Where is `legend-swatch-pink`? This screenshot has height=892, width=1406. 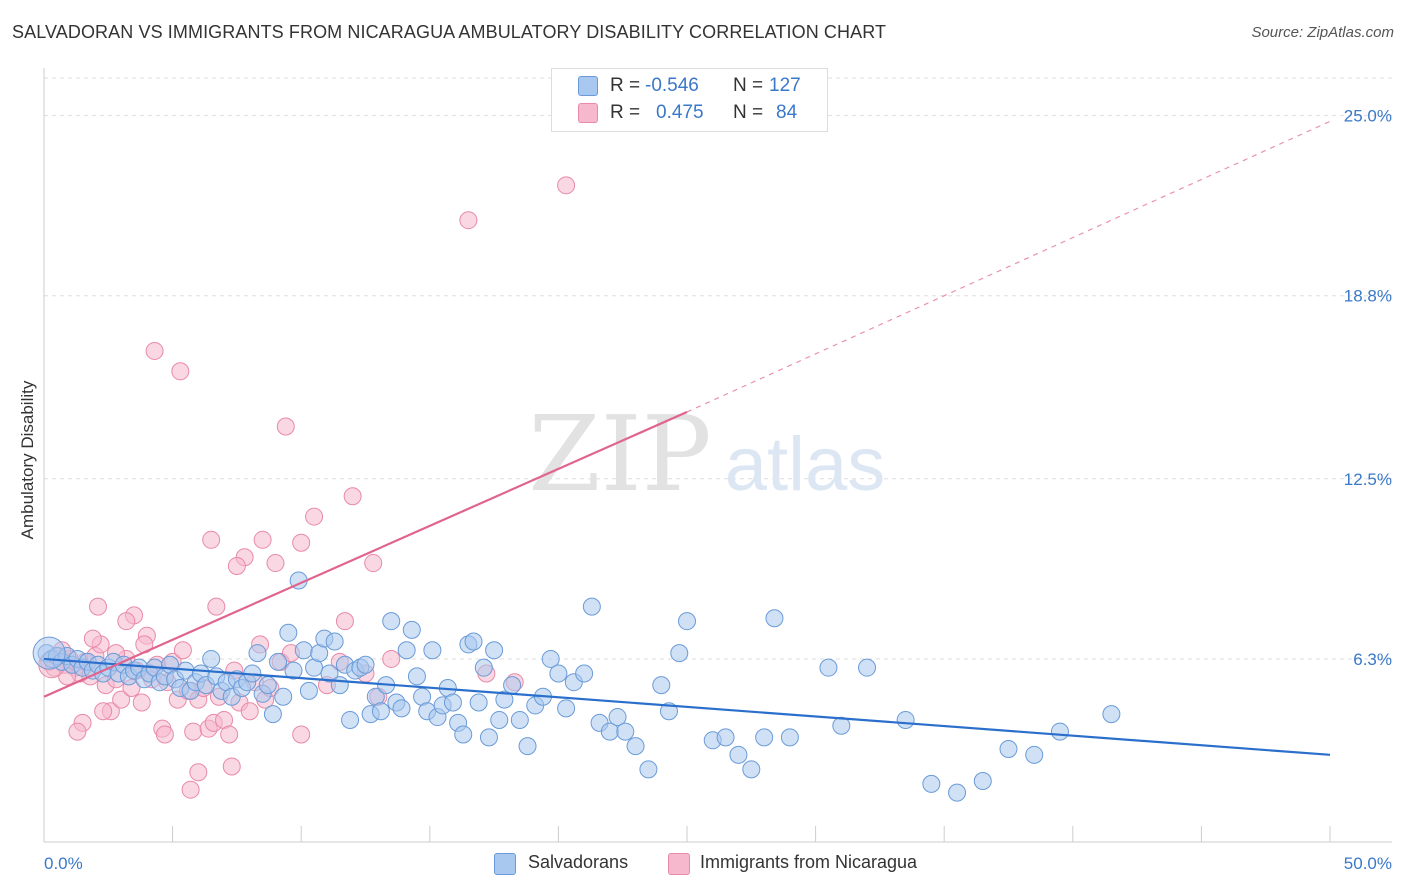
legend-swatch-pink is located at coordinates (679, 864).